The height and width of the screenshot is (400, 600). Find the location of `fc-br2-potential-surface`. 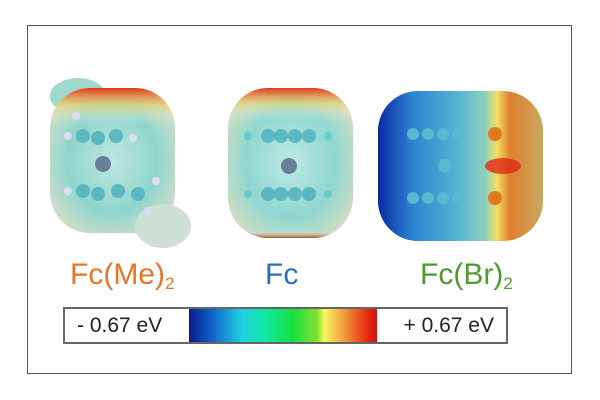

fc-br2-potential-surface is located at coordinates (460, 166).